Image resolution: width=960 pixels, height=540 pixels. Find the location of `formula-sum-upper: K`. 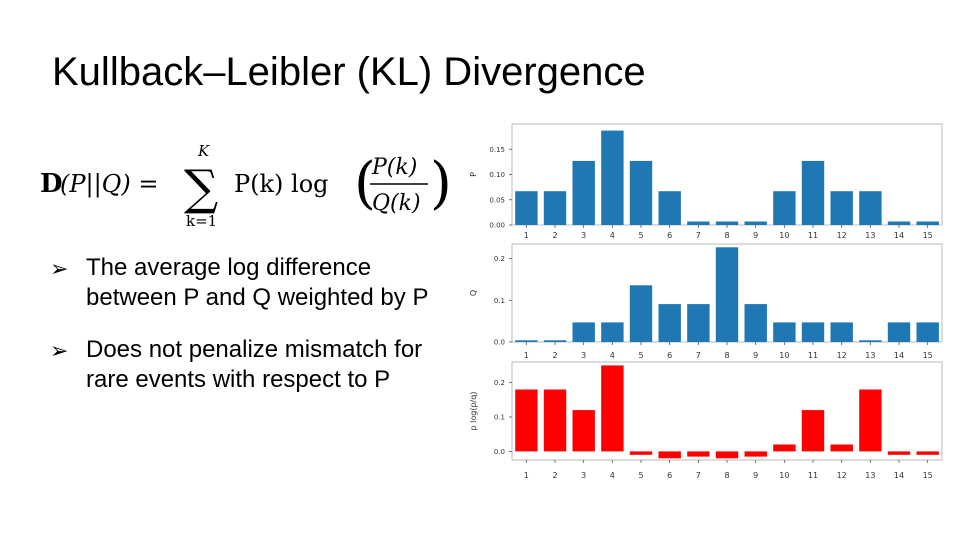

formula-sum-upper: K is located at coordinates (203, 151).